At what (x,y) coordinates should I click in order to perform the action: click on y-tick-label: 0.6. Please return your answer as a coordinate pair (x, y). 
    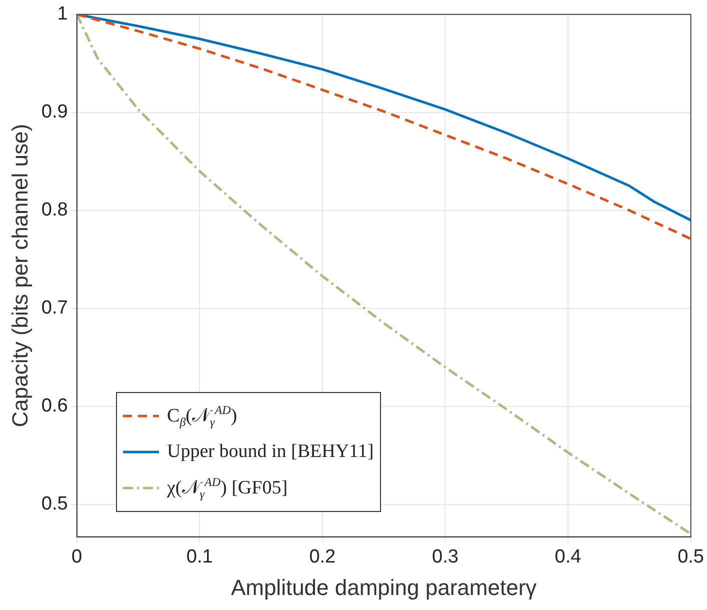
    Looking at the image, I should click on (54, 406).